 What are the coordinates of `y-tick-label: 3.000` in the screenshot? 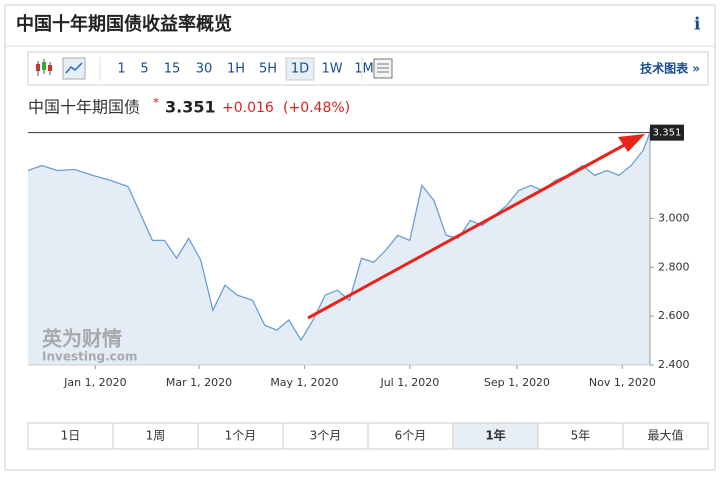 It's located at (674, 217).